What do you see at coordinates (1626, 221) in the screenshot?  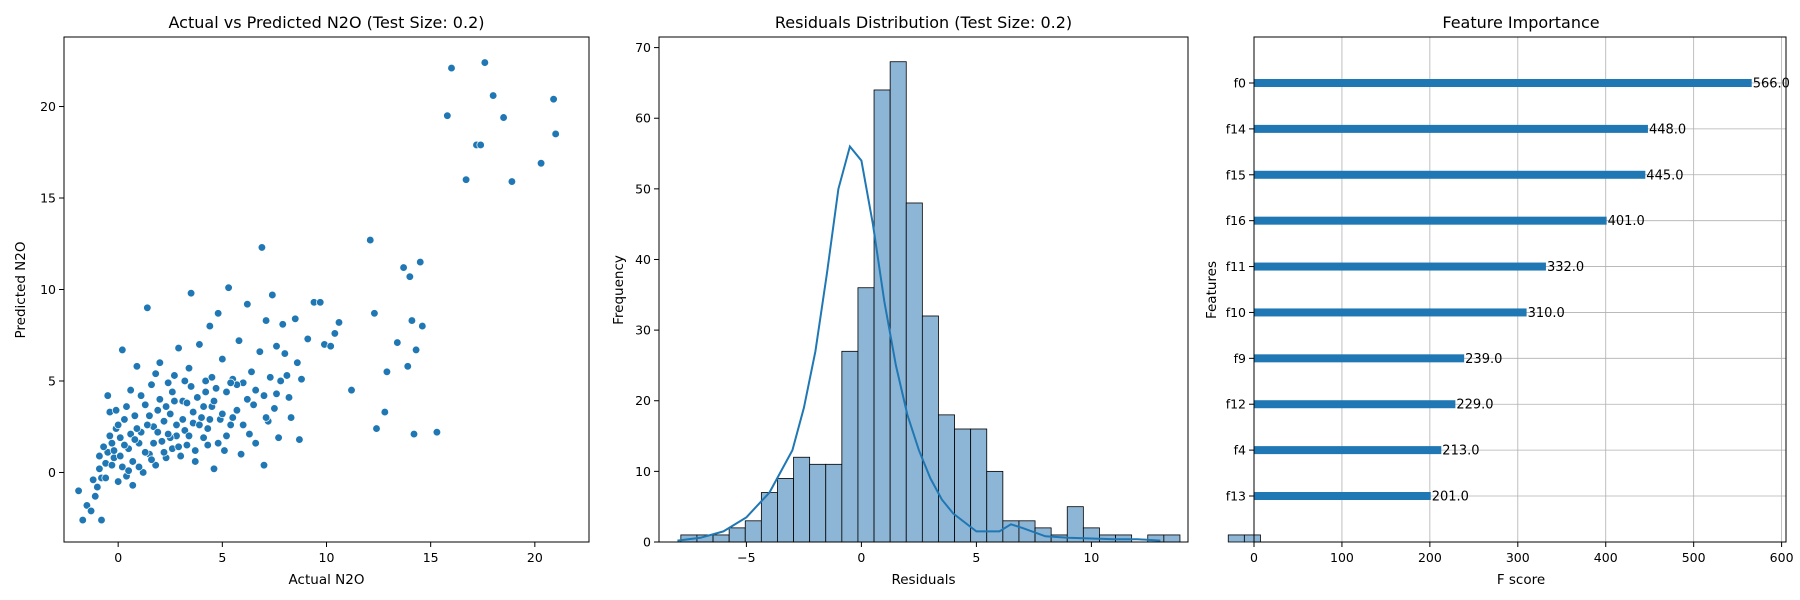 I see `feature-importance-bar-value: 401.0` at bounding box center [1626, 221].